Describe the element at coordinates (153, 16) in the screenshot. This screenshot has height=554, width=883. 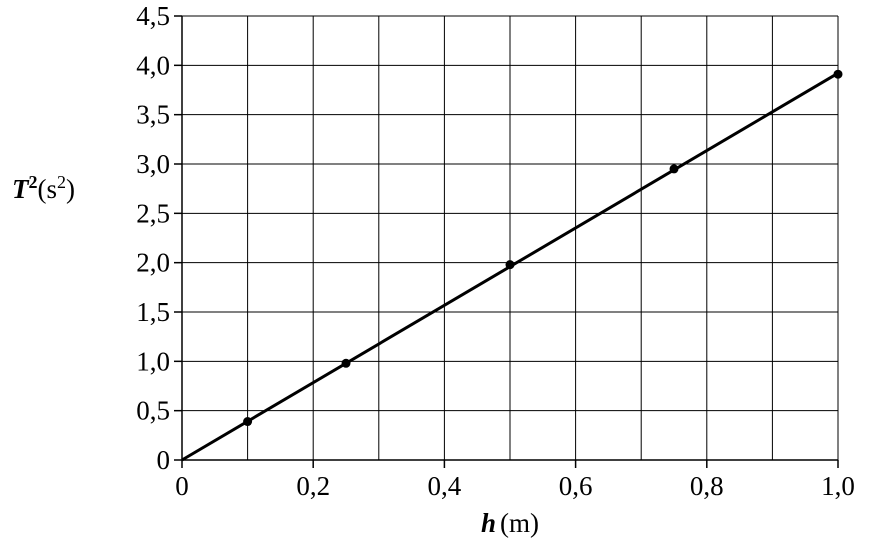
I see `y-tick-label: 4,5` at that location.